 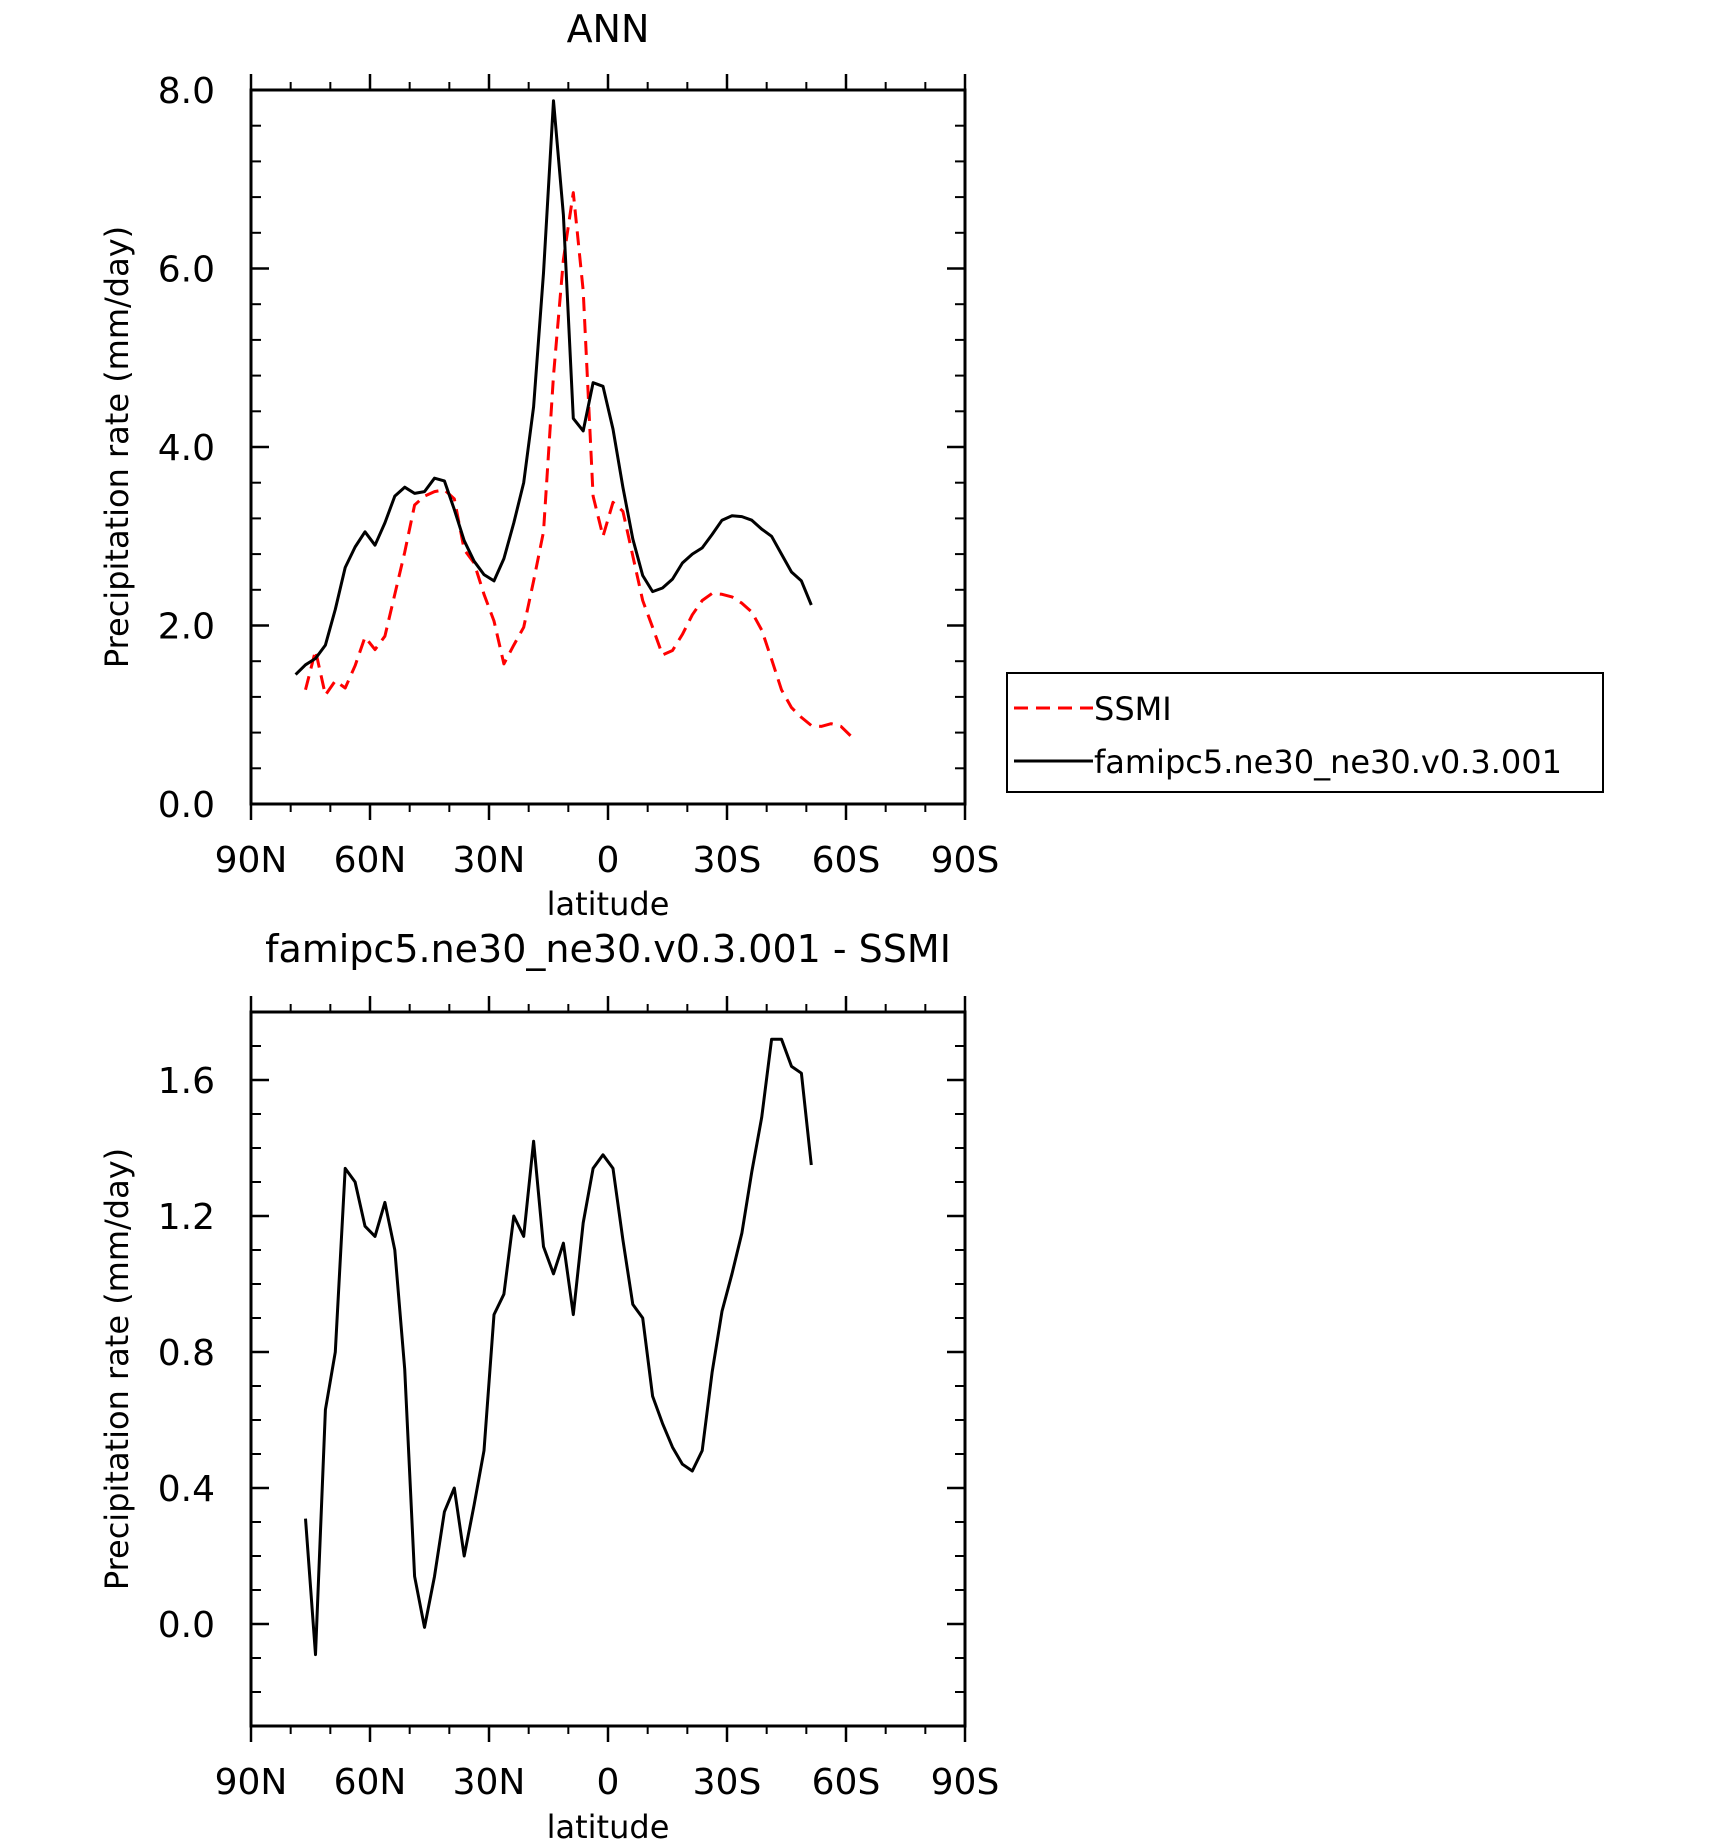 What do you see at coordinates (186, 1489) in the screenshot?
I see `y-tick-label: 0.4` at bounding box center [186, 1489].